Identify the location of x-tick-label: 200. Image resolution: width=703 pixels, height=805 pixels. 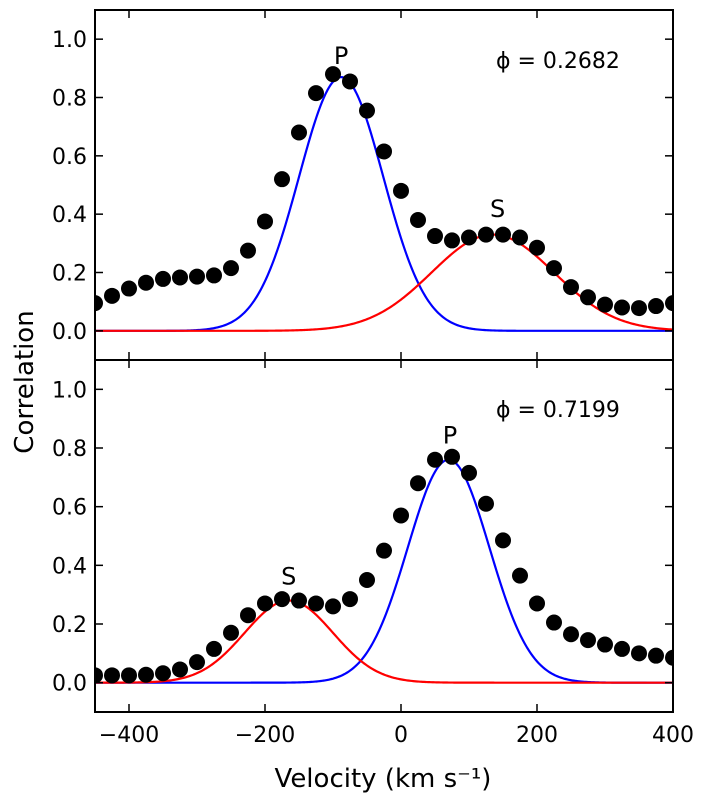
(537, 735).